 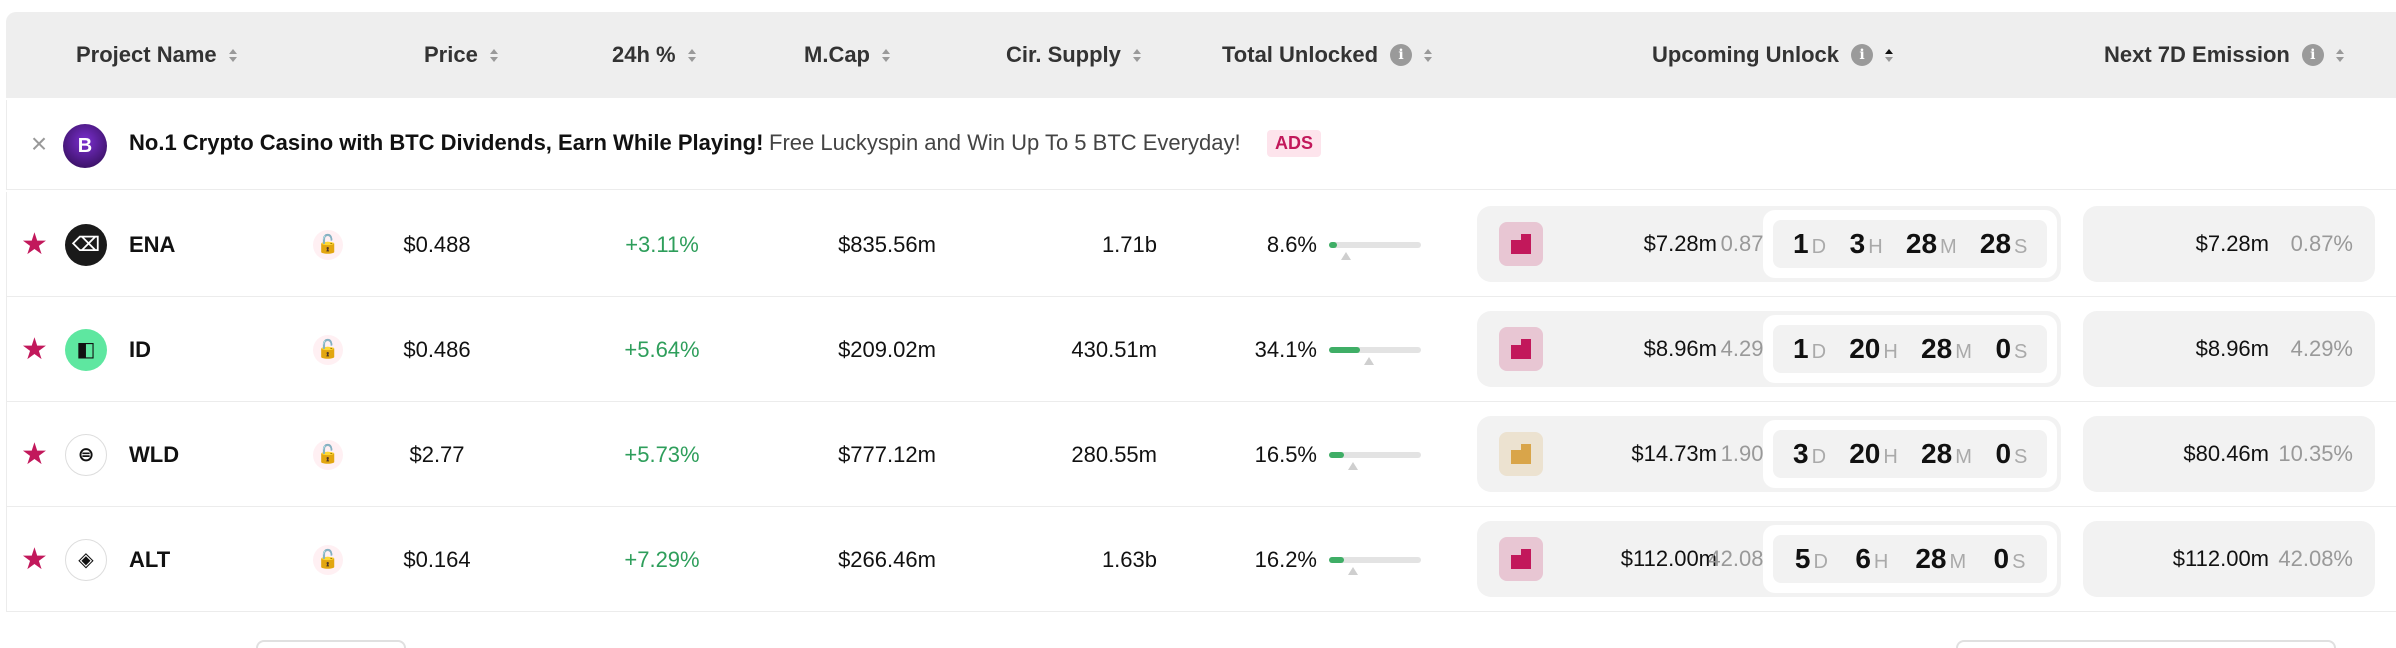 I want to click on next-7d-emission-box: $80.46m 10.35%, so click(x=2229, y=454).